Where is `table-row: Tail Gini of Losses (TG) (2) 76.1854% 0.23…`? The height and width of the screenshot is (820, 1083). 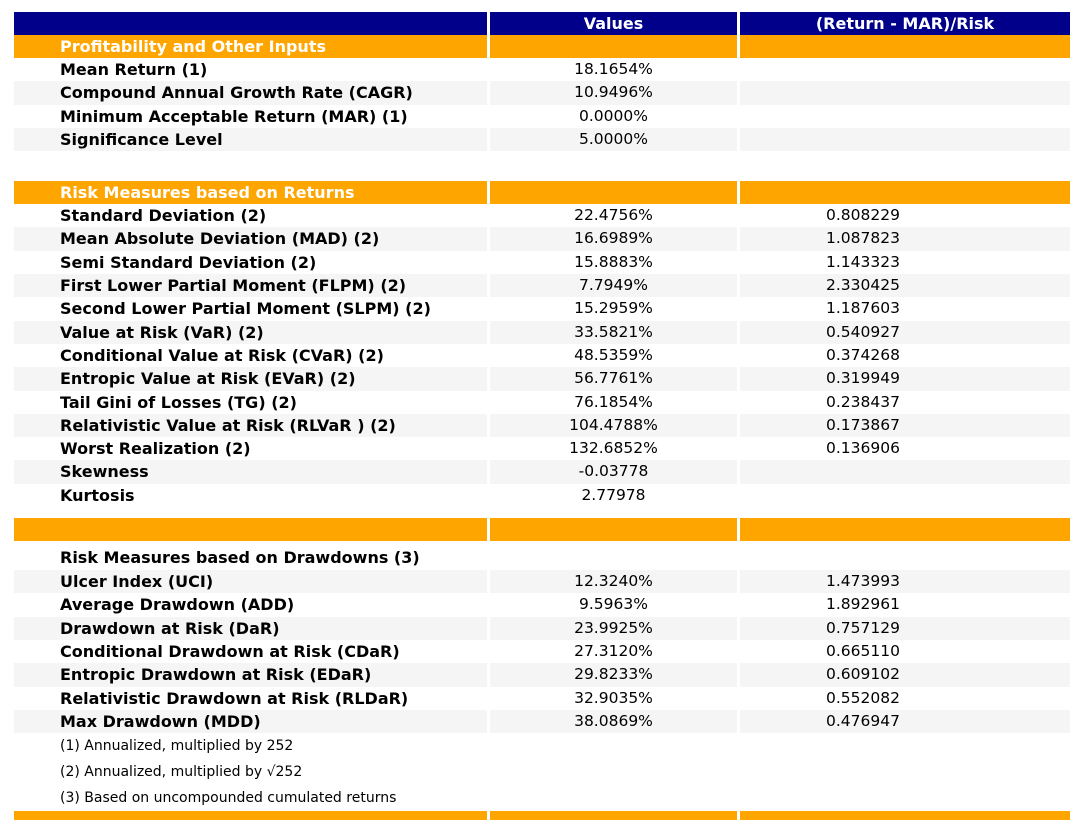
table-row: Tail Gini of Losses (TG) (2) 76.1854% 0.23… is located at coordinates (542, 402).